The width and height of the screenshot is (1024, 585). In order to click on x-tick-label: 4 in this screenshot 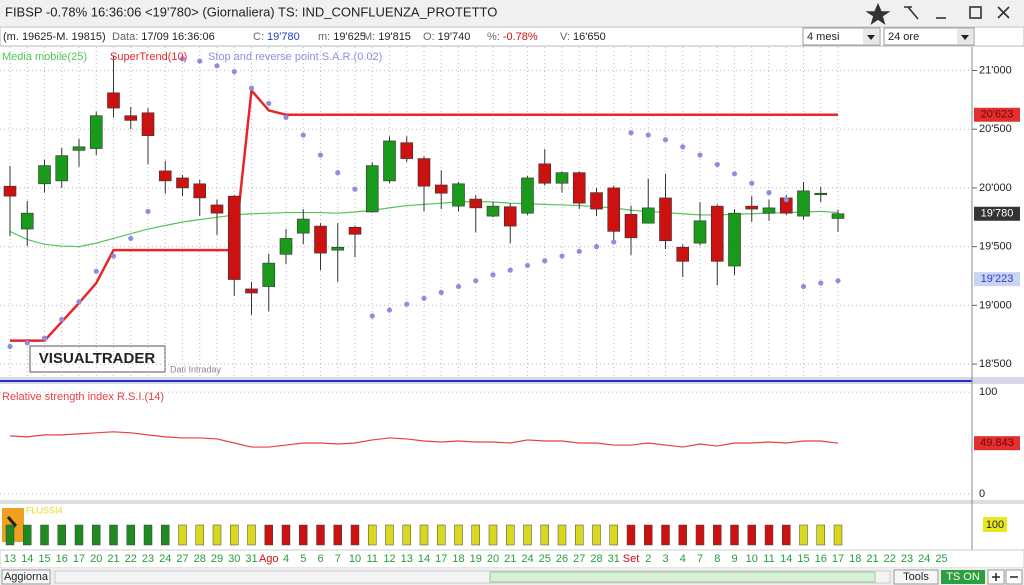, I will do `click(286, 559)`.